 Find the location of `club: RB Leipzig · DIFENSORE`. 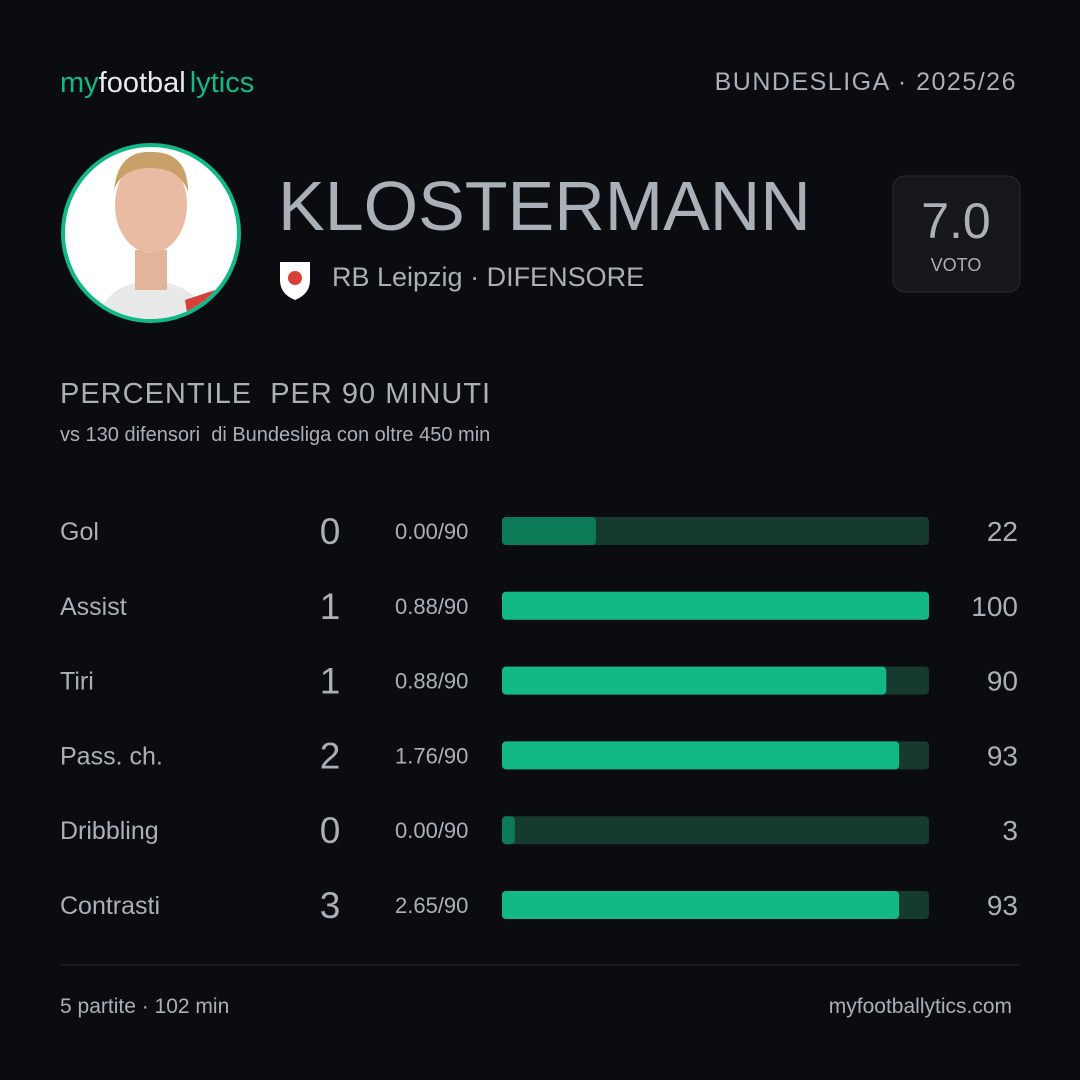

club: RB Leipzig · DIFENSORE is located at coordinates (488, 277).